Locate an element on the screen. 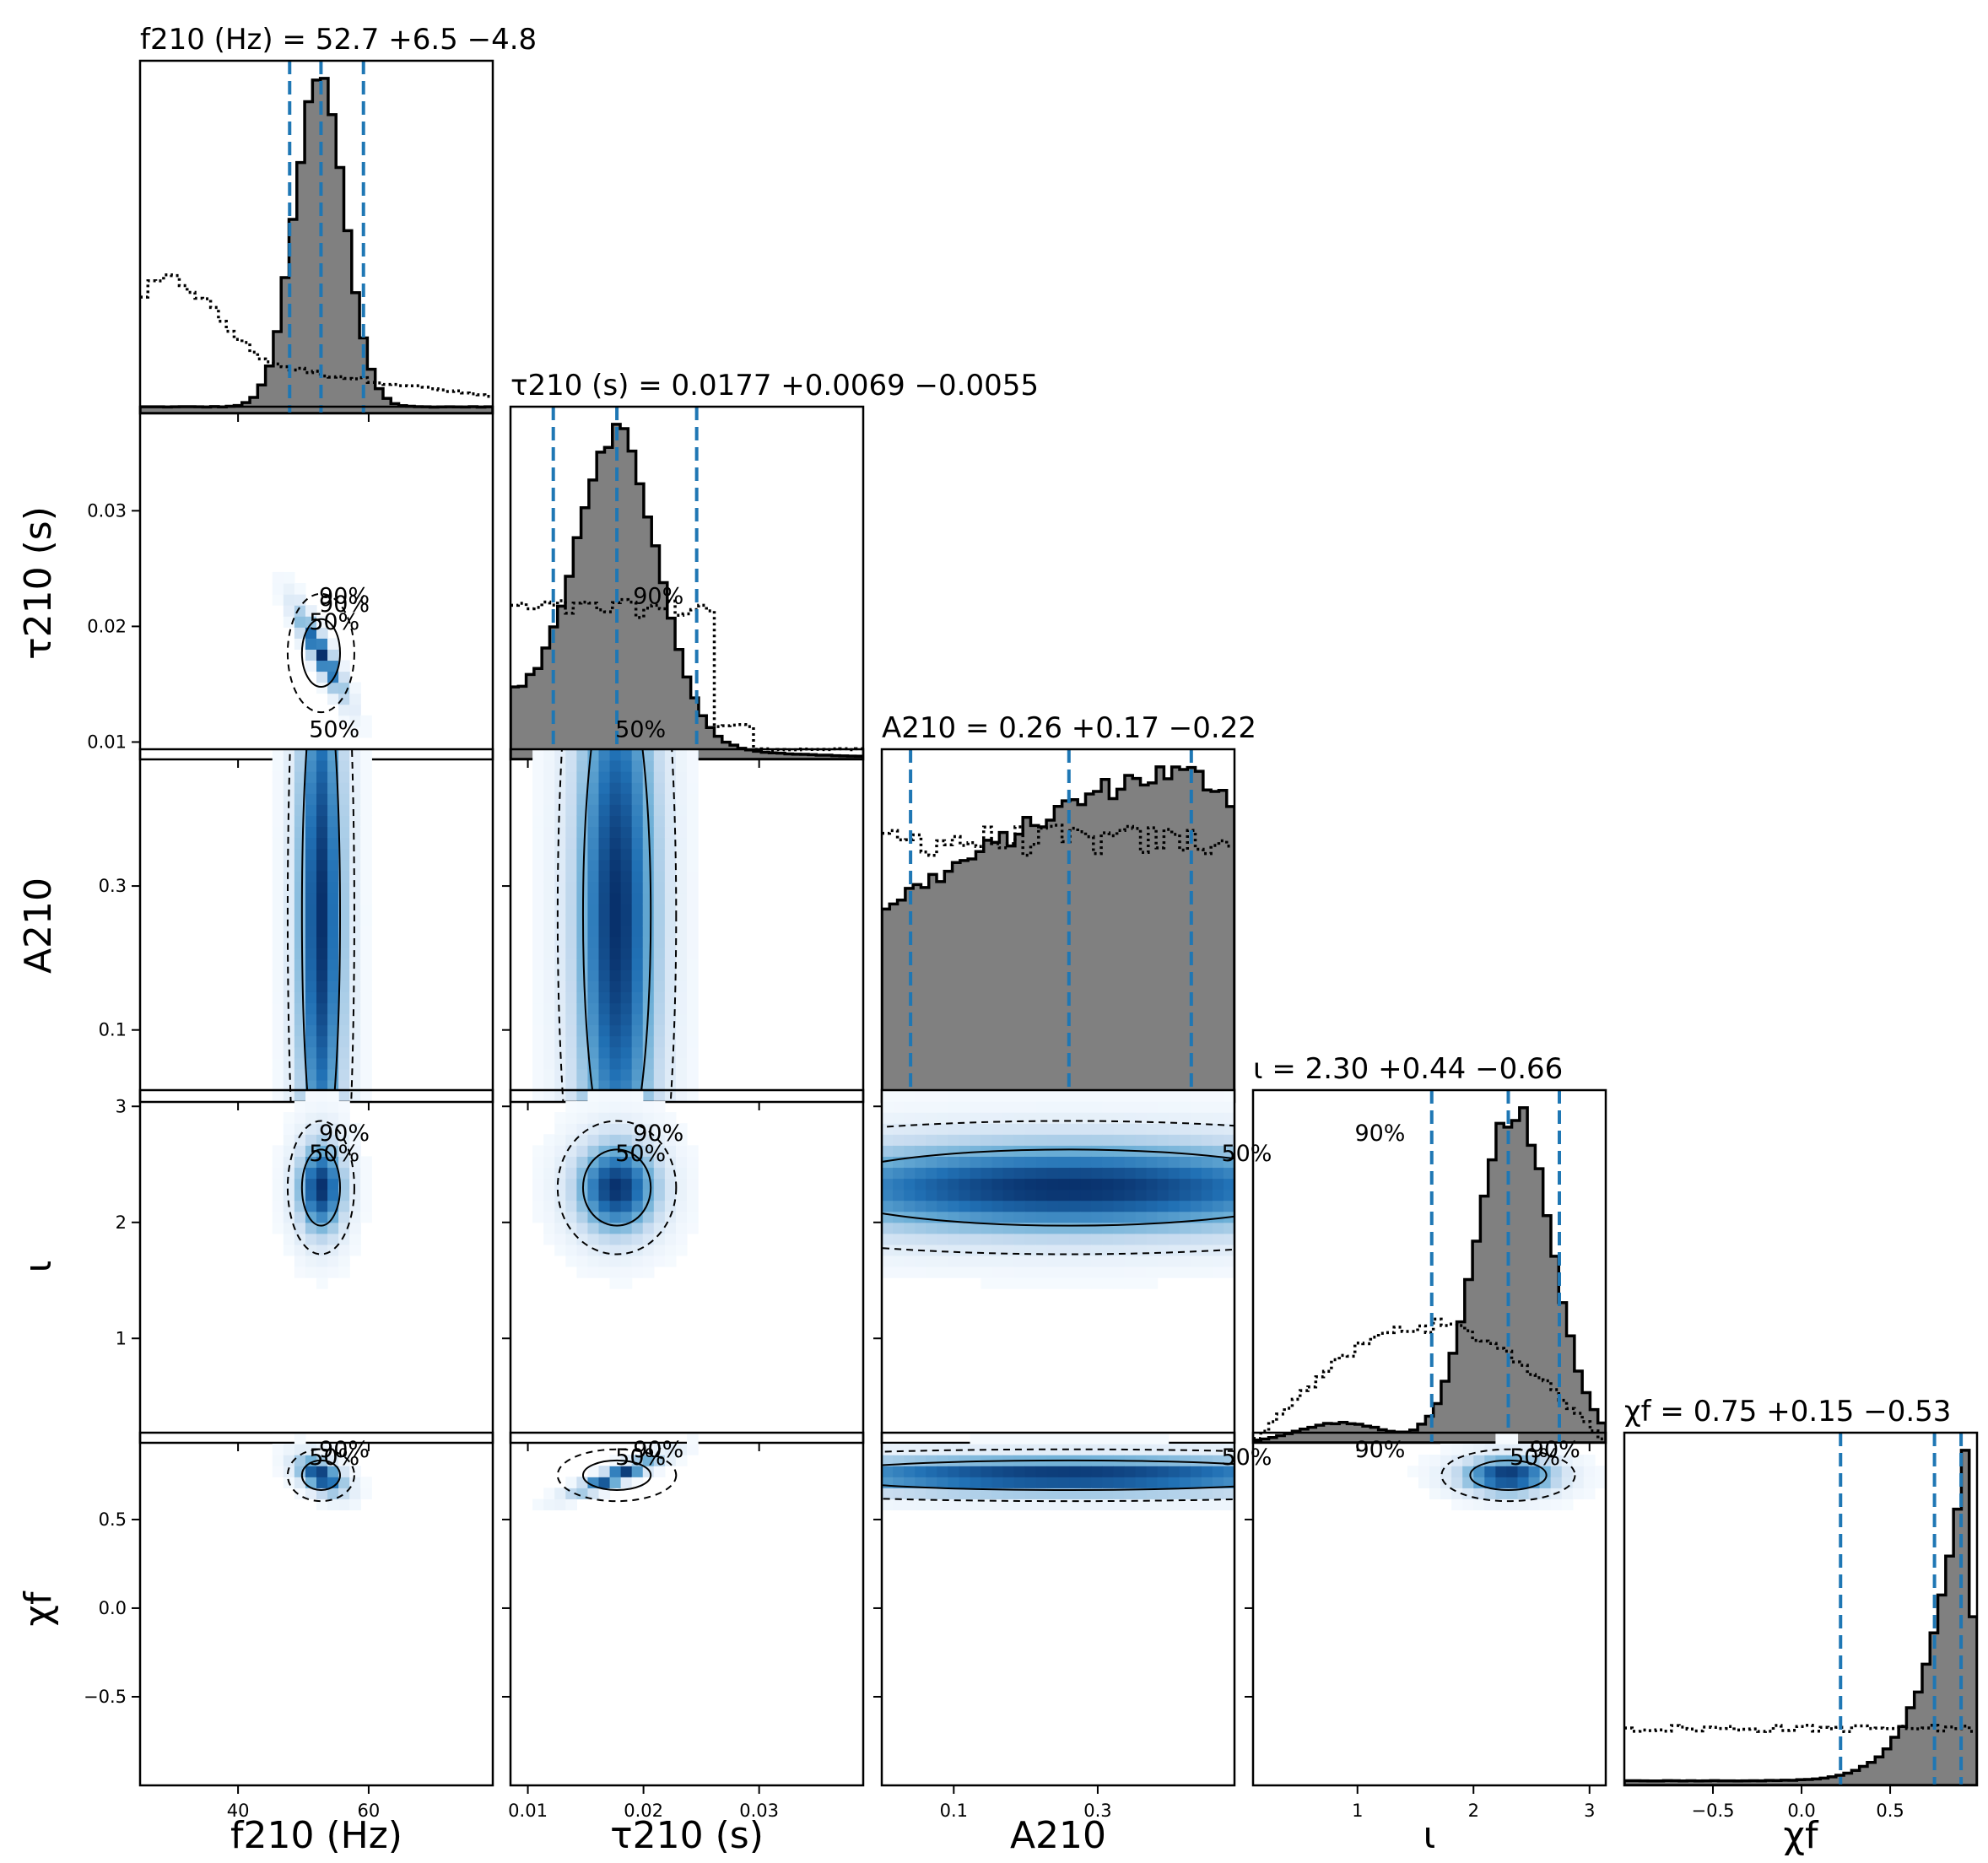  x-tick-label: 40 is located at coordinates (238, 1811).